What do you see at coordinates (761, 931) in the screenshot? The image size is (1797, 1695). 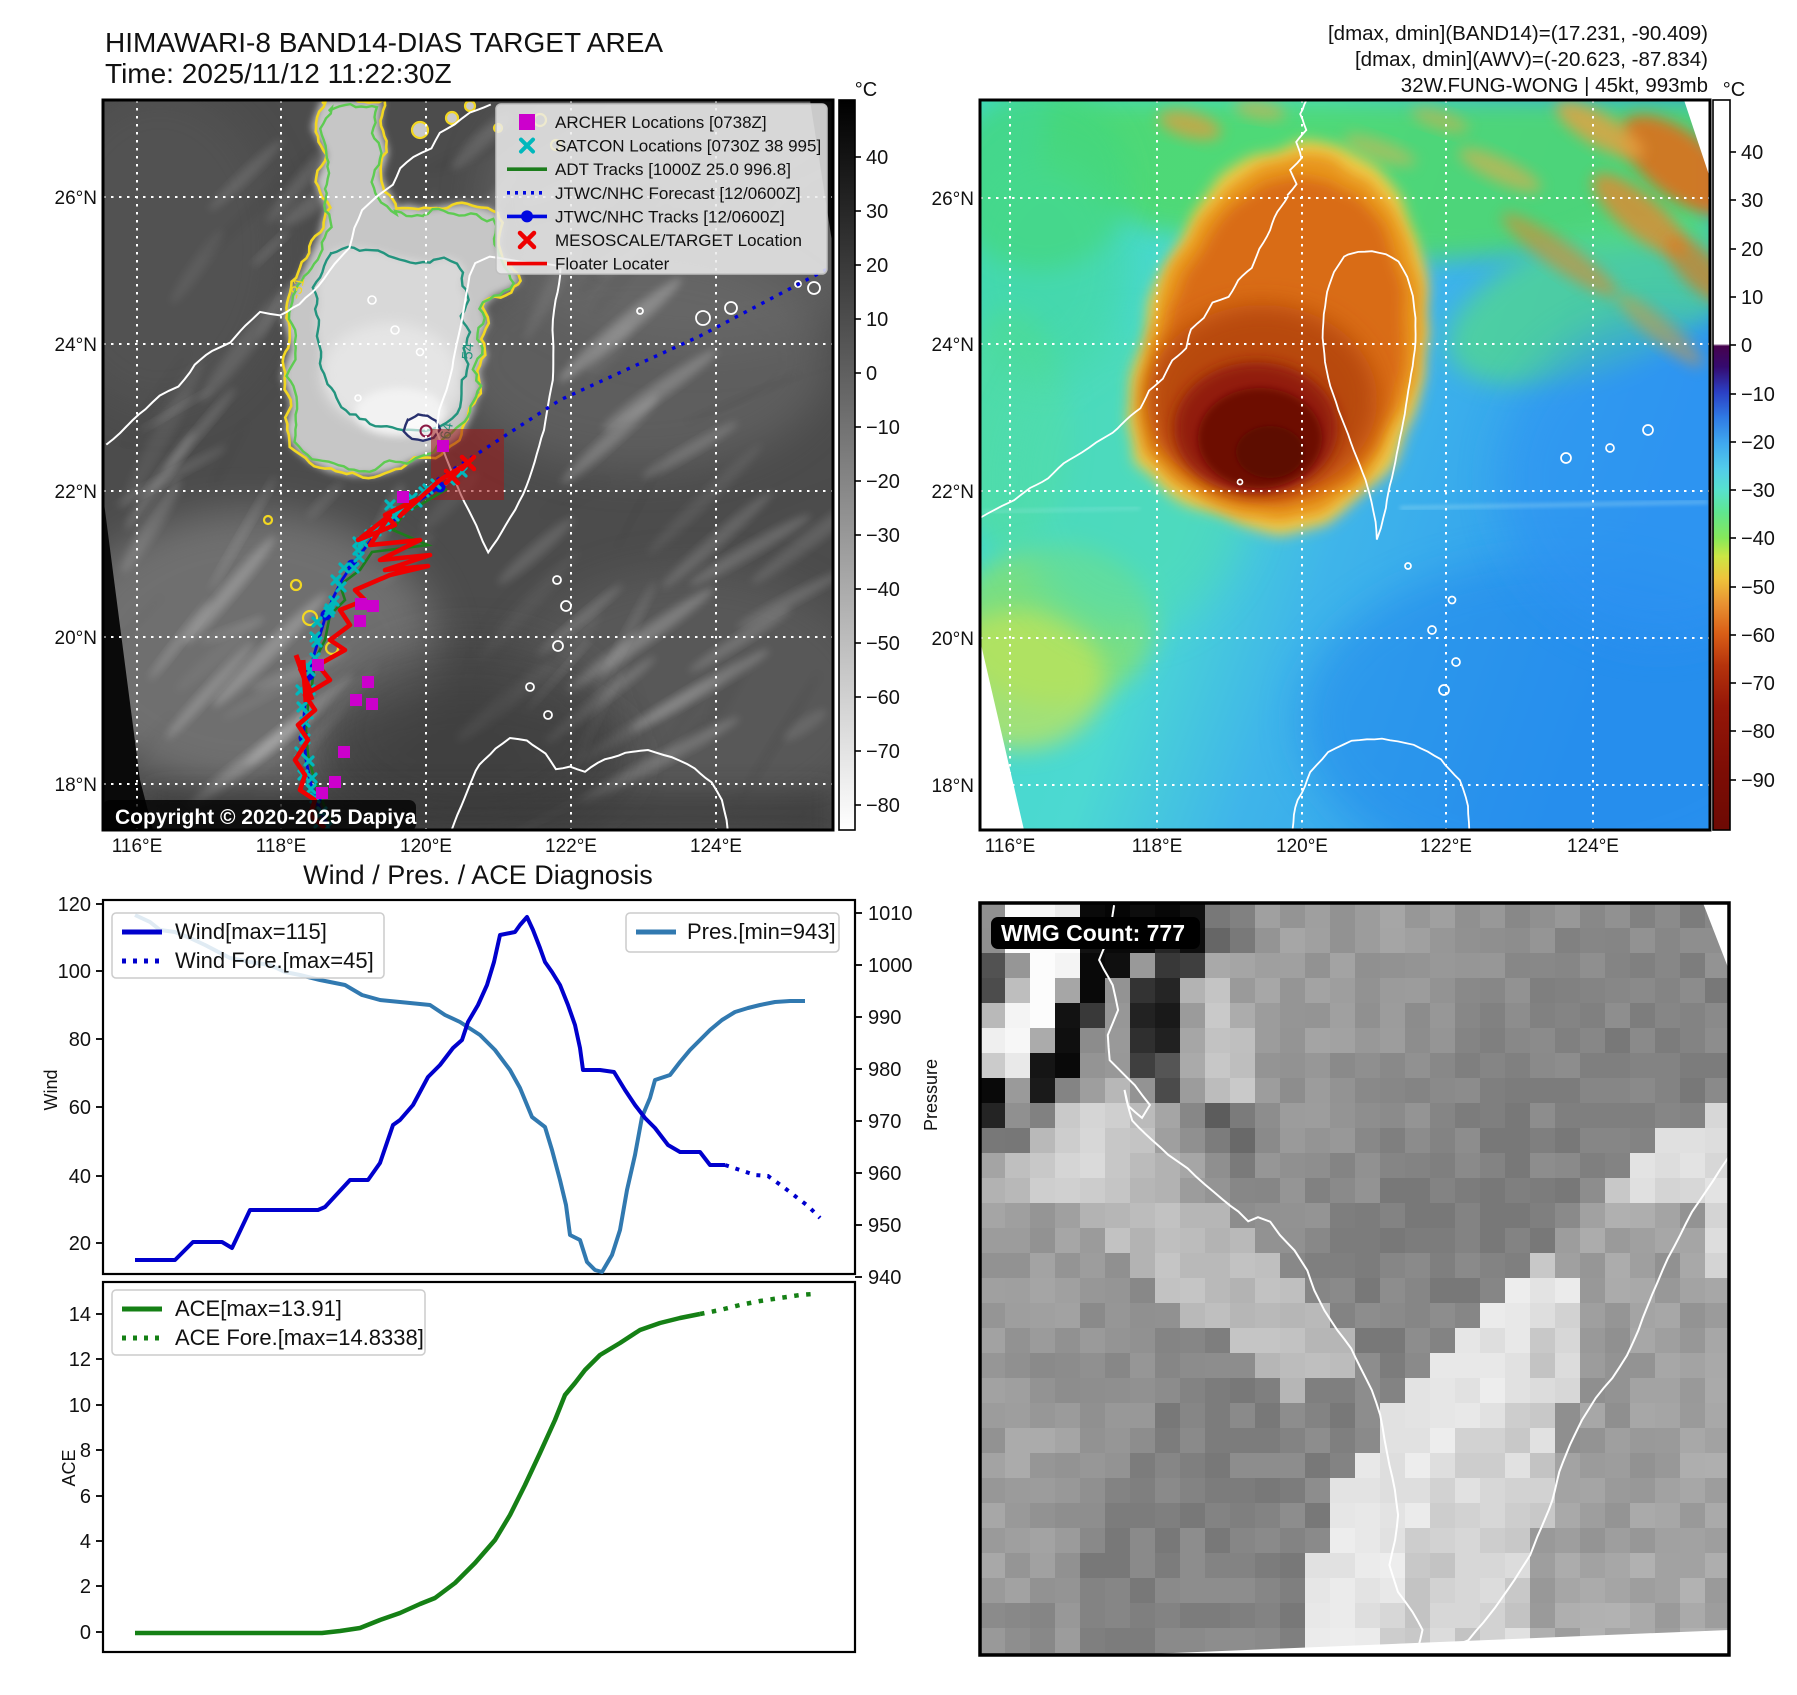 I see `svg-text: Pres.[min=943]` at bounding box center [761, 931].